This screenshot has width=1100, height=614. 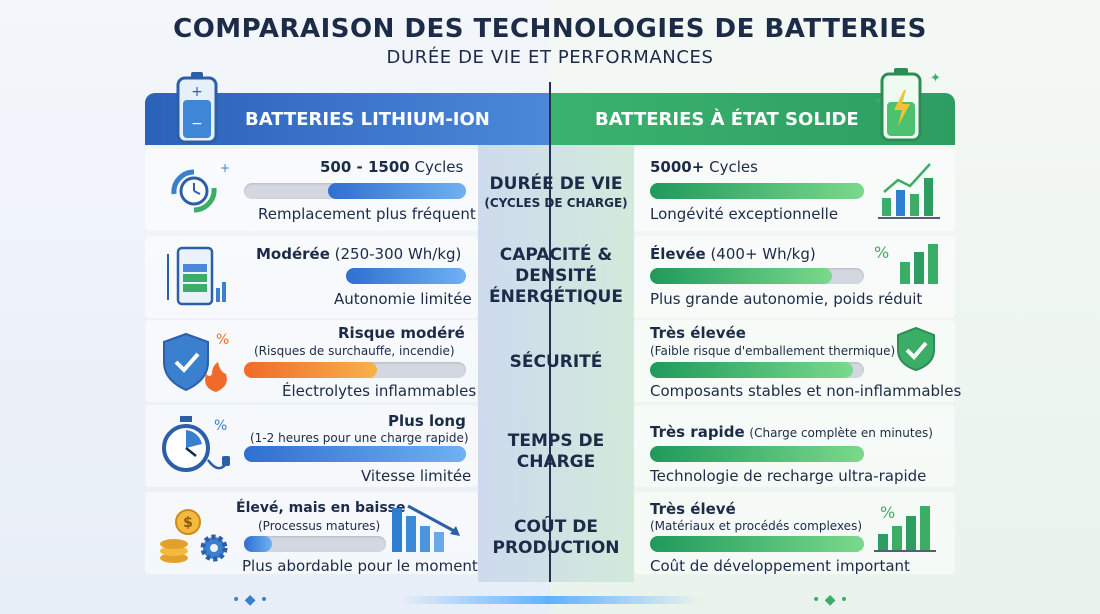 What do you see at coordinates (744, 214) in the screenshot?
I see `row-1-right-note: Longévité exceptionnelle` at bounding box center [744, 214].